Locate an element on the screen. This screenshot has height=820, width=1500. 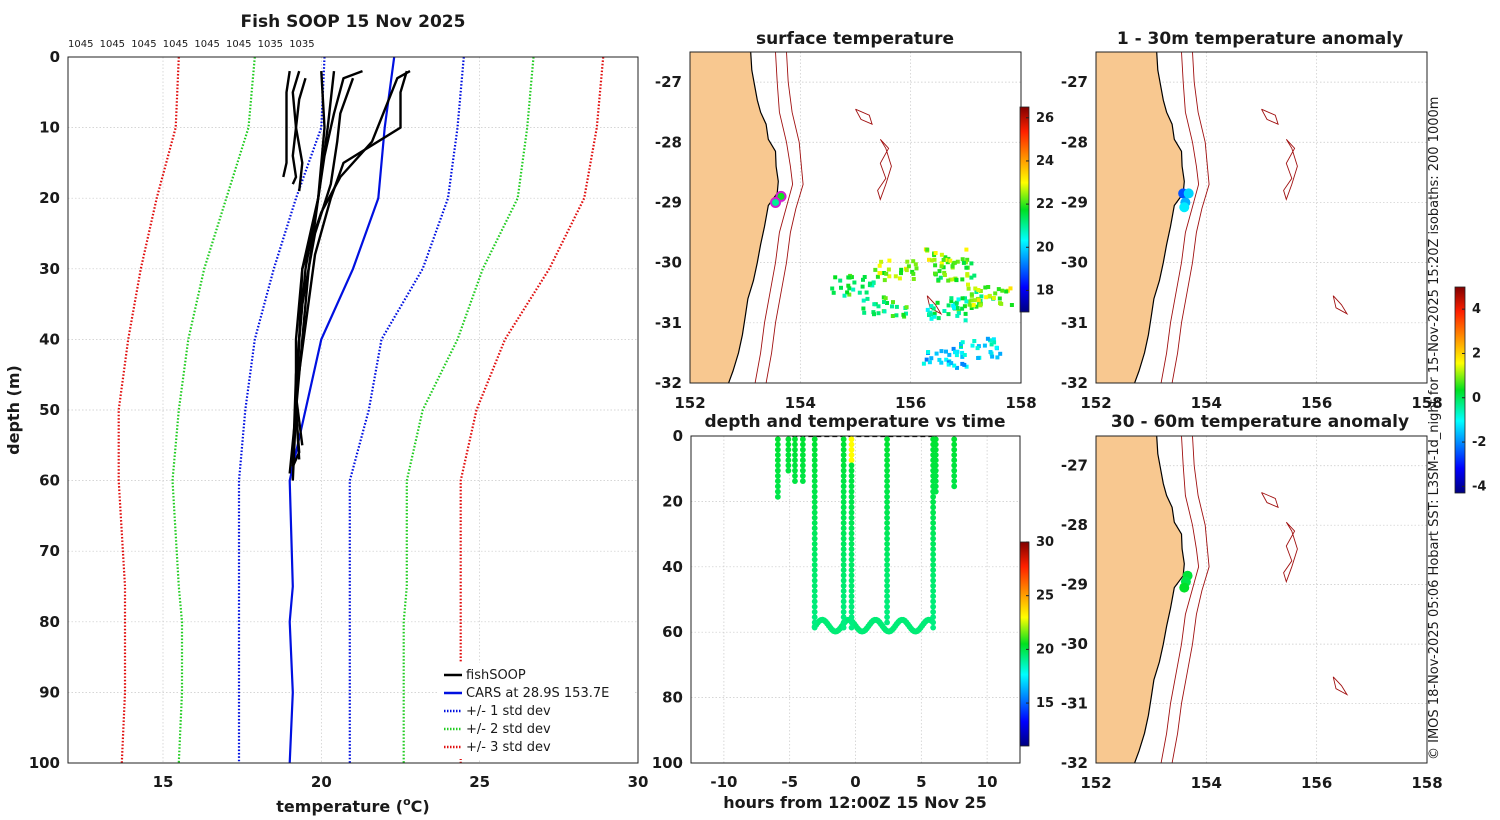
ytick-label: 90 is located at coordinates (49, 692).